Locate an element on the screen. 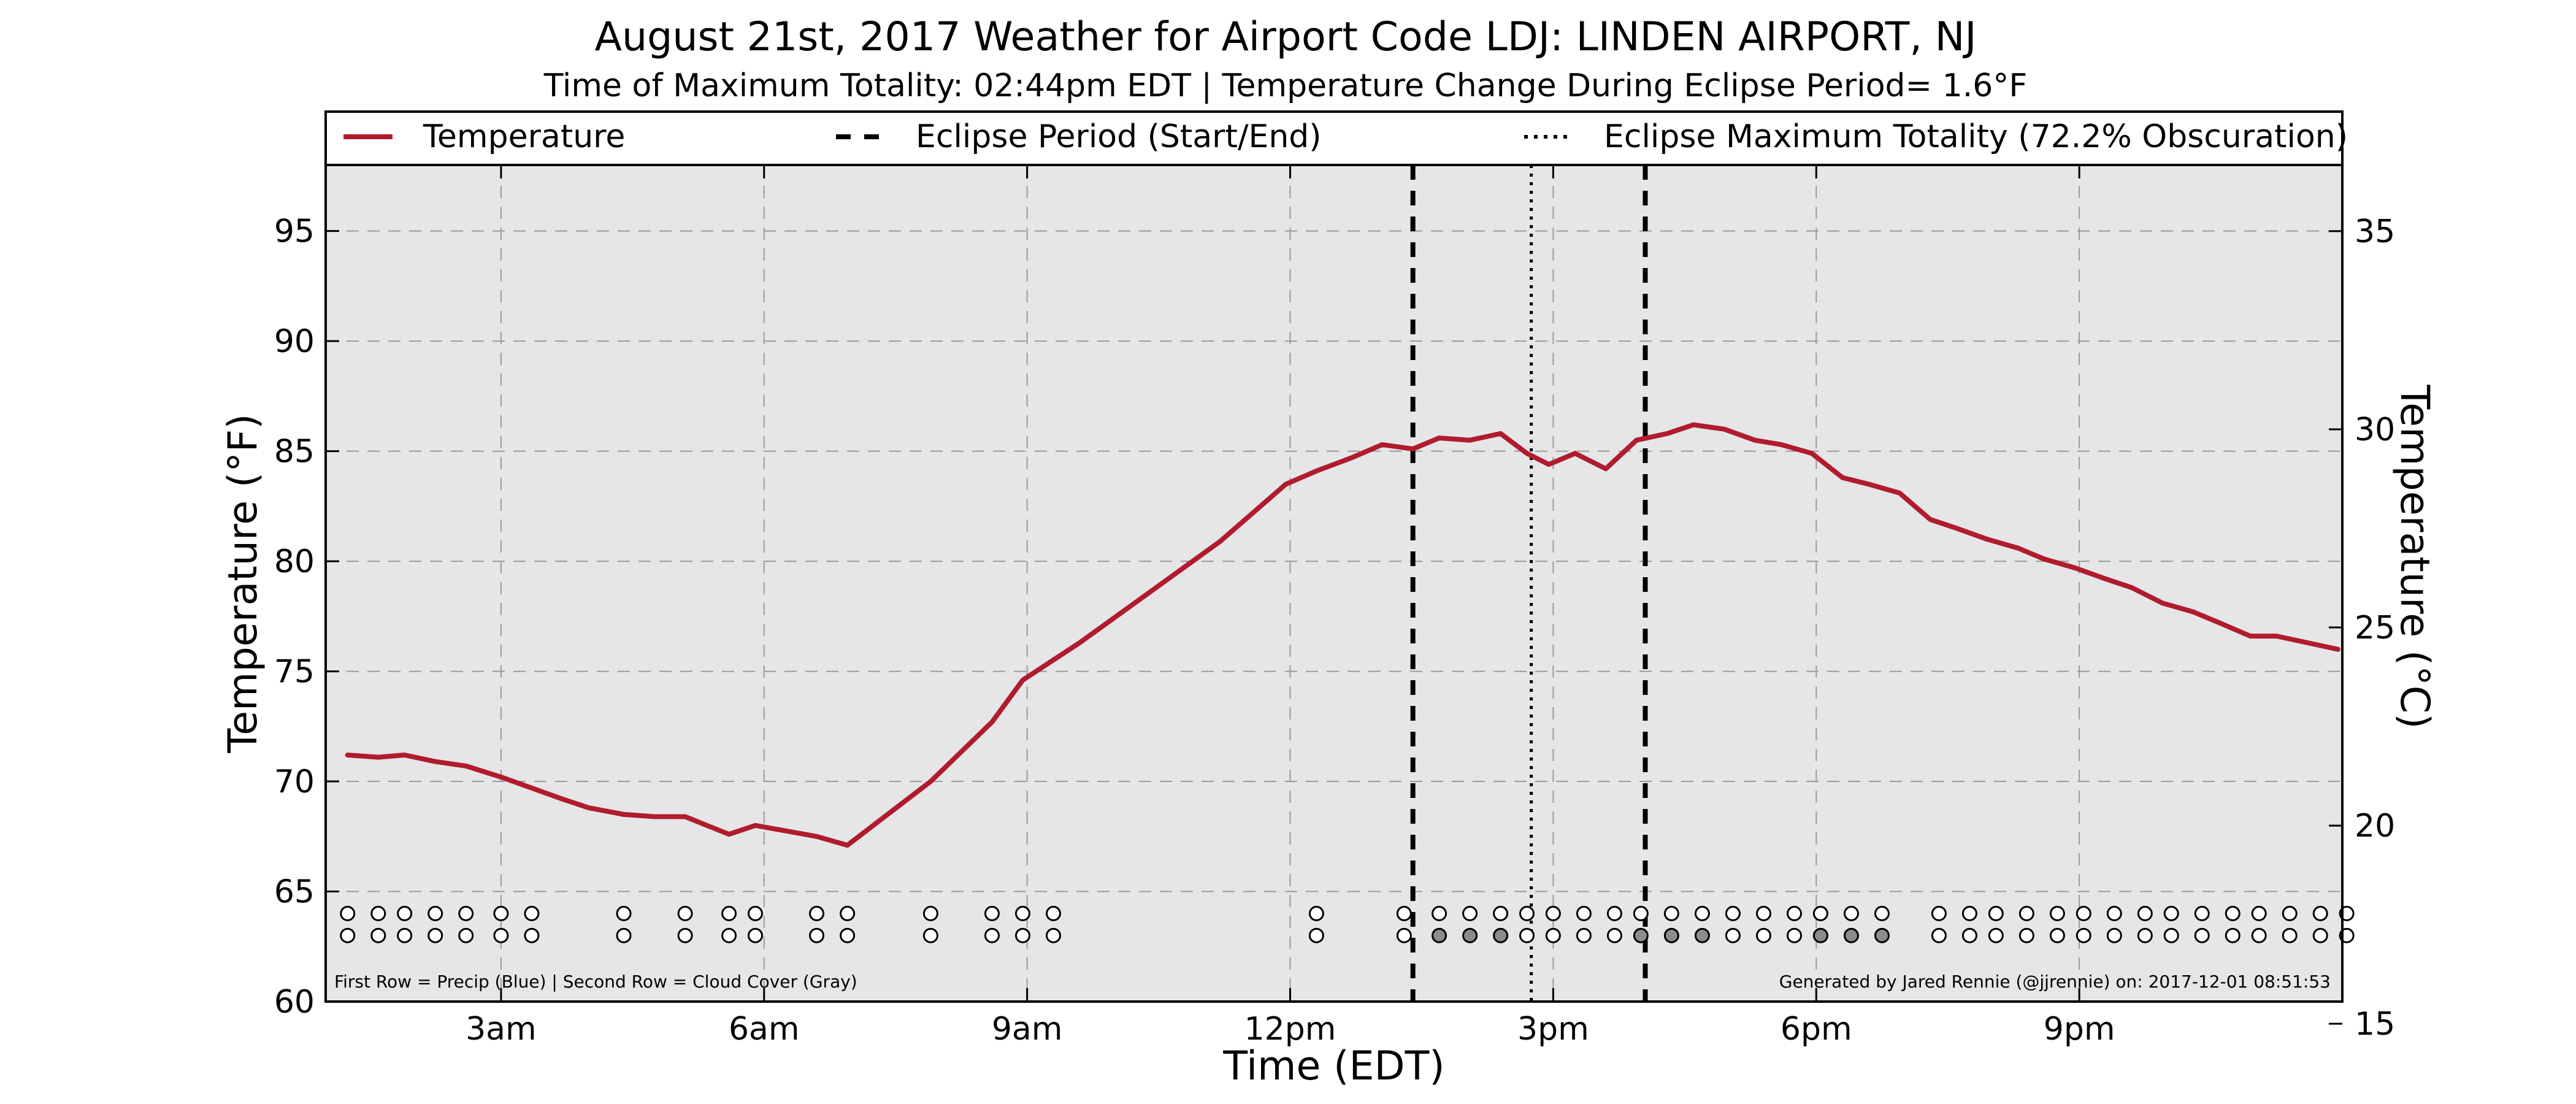 The image size is (2576, 1104). y-tick-label-left: 90 is located at coordinates (294, 341).